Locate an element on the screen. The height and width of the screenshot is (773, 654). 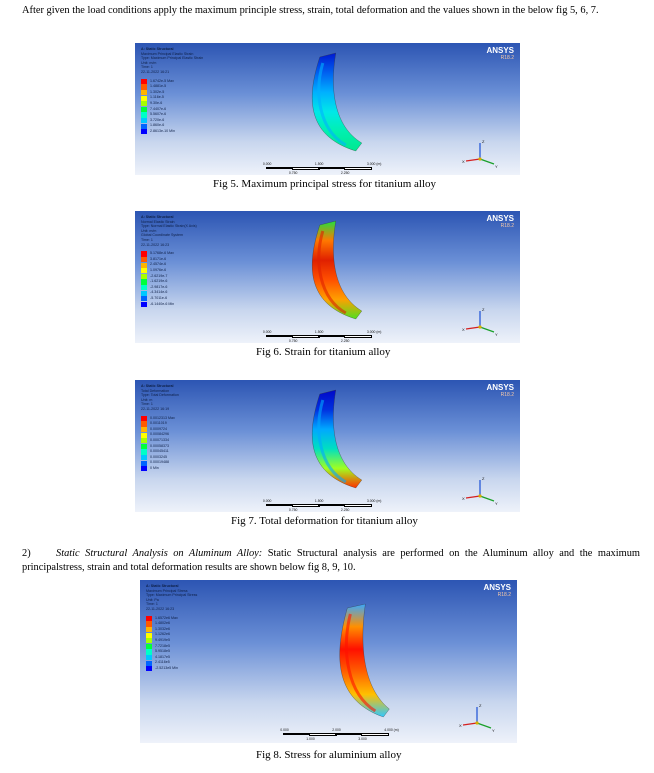
legend-entry: 0.00019488 is located at coordinates (158, 463).